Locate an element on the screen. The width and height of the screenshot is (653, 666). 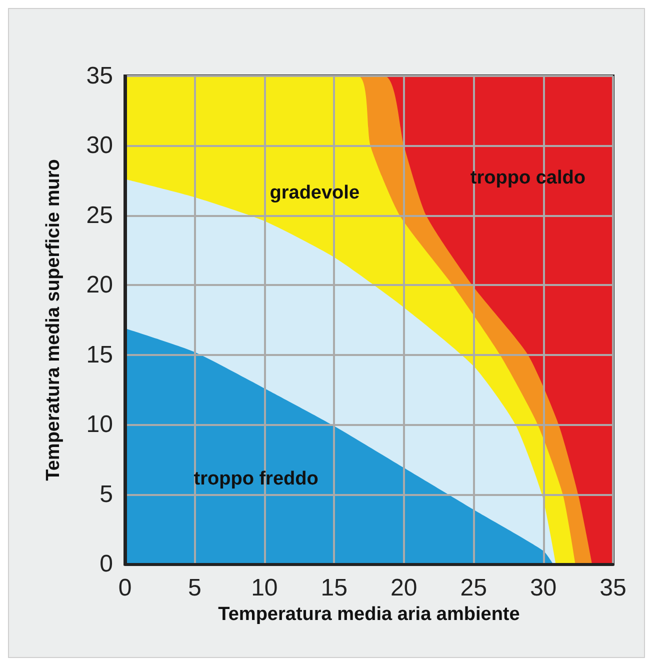
y-tick-label: 5 is located at coordinates (106, 494).